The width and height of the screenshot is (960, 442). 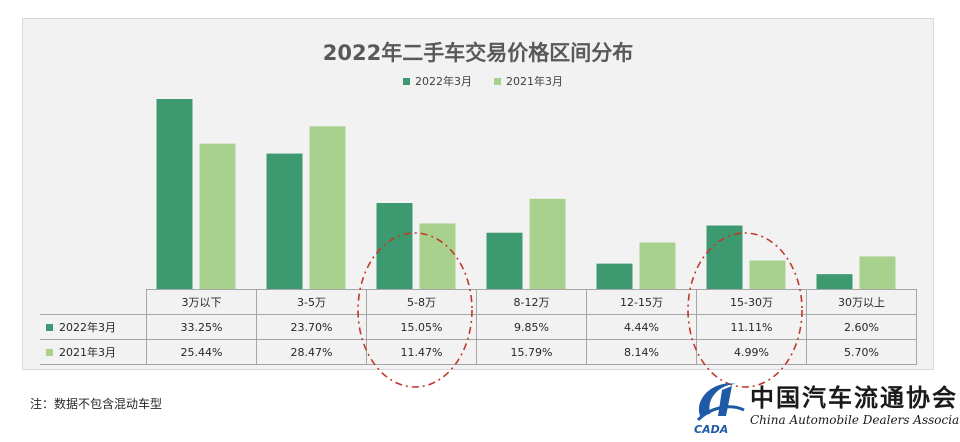 I want to click on data-label: 8.14%, so click(x=641, y=352).